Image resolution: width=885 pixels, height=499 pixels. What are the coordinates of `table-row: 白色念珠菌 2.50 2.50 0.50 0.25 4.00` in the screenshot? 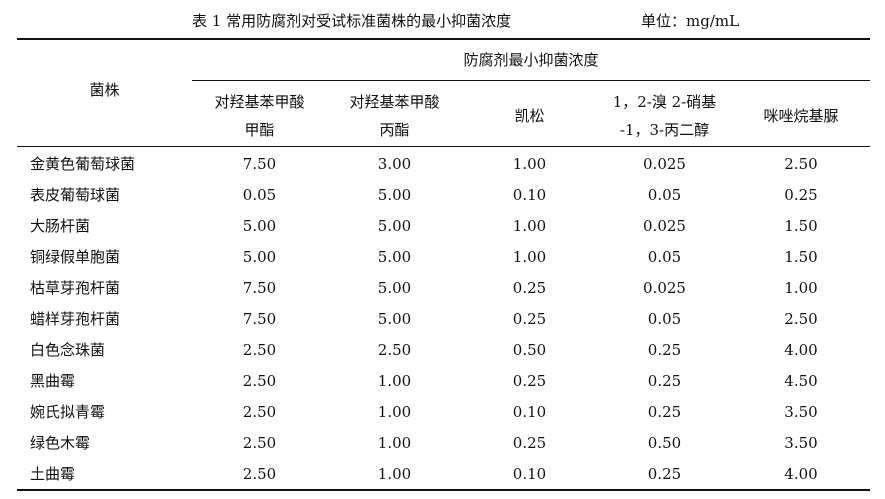 It's located at (442, 350).